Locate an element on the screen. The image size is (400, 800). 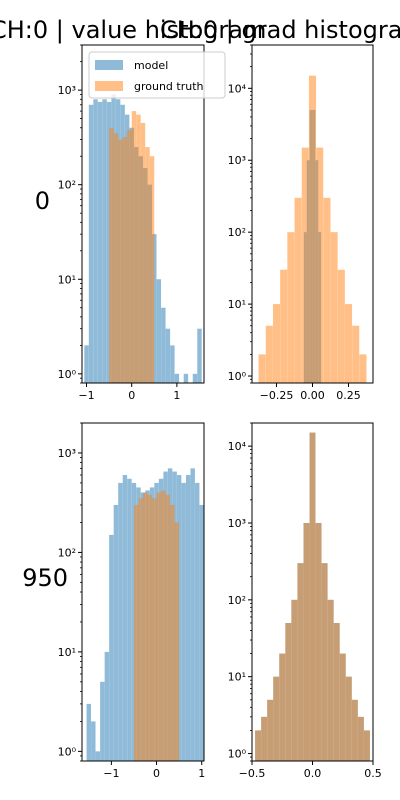
x-tick-label: 0.25 is located at coordinates (348, 395).